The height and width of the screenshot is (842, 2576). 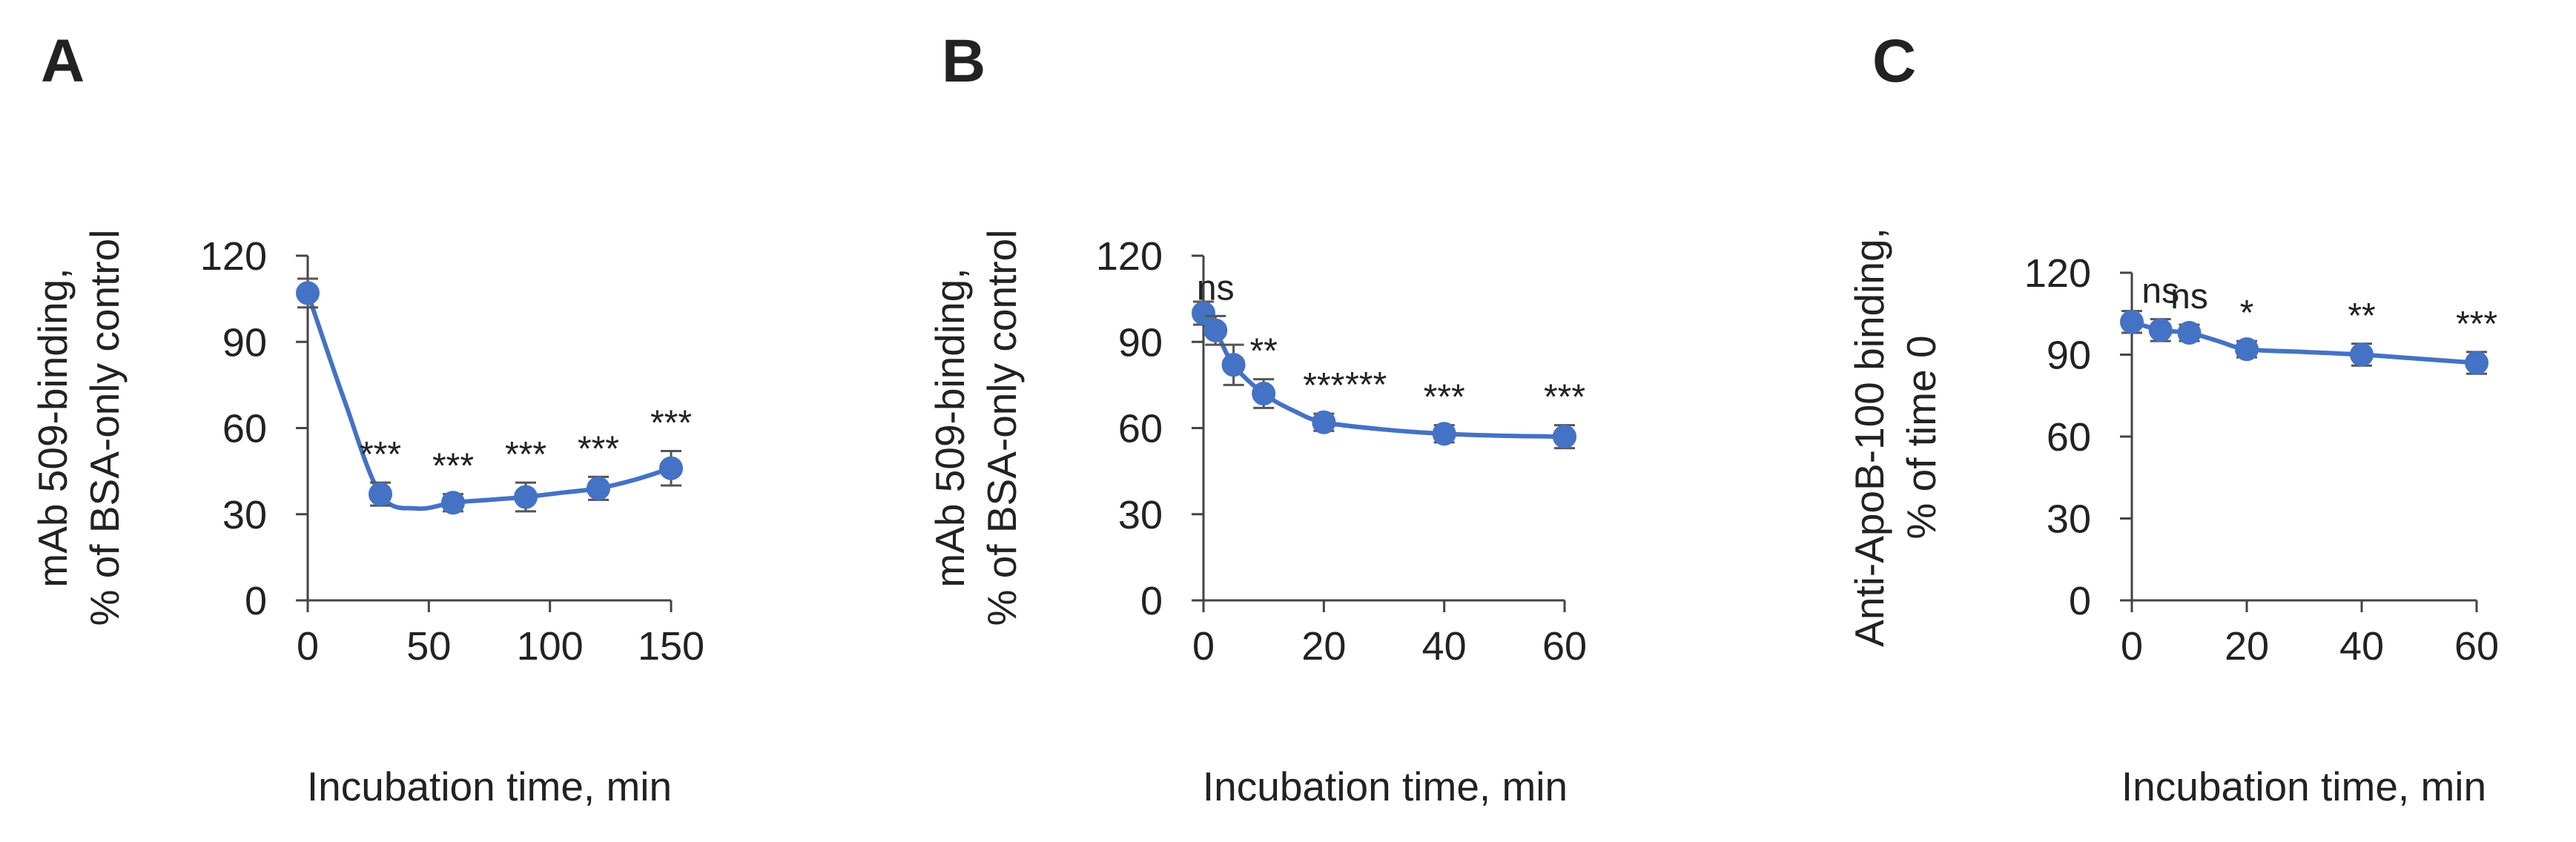 I want to click on panel-letter: A, so click(x=63, y=61).